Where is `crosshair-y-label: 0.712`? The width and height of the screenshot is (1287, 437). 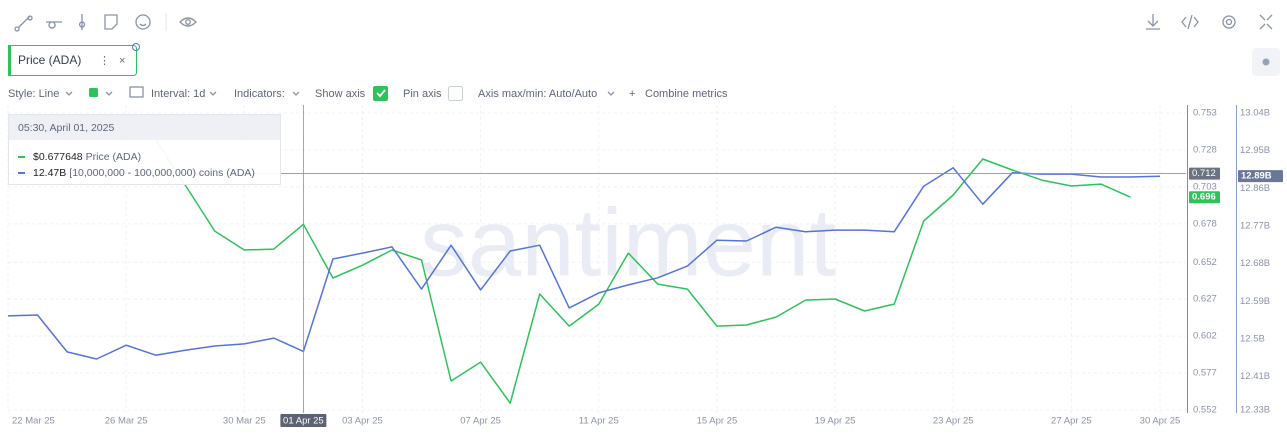 crosshair-y-label: 0.712 is located at coordinates (1204, 173).